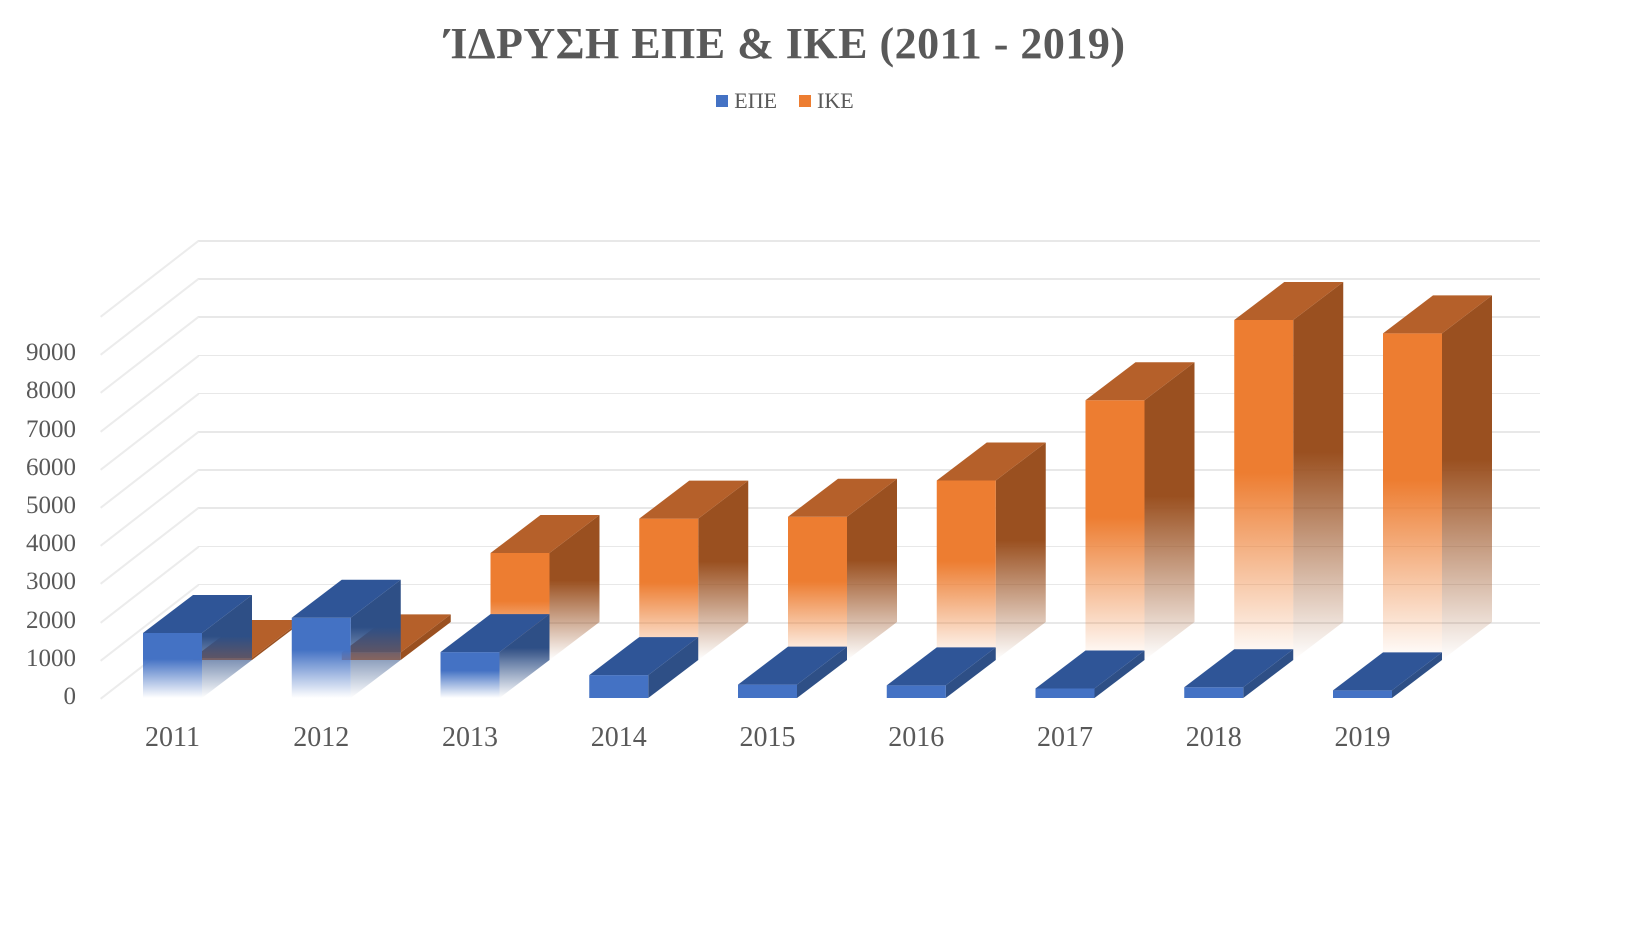 The height and width of the screenshot is (945, 1648). Describe the element at coordinates (722, 101) in the screenshot. I see `legend-swatch-epe` at that location.